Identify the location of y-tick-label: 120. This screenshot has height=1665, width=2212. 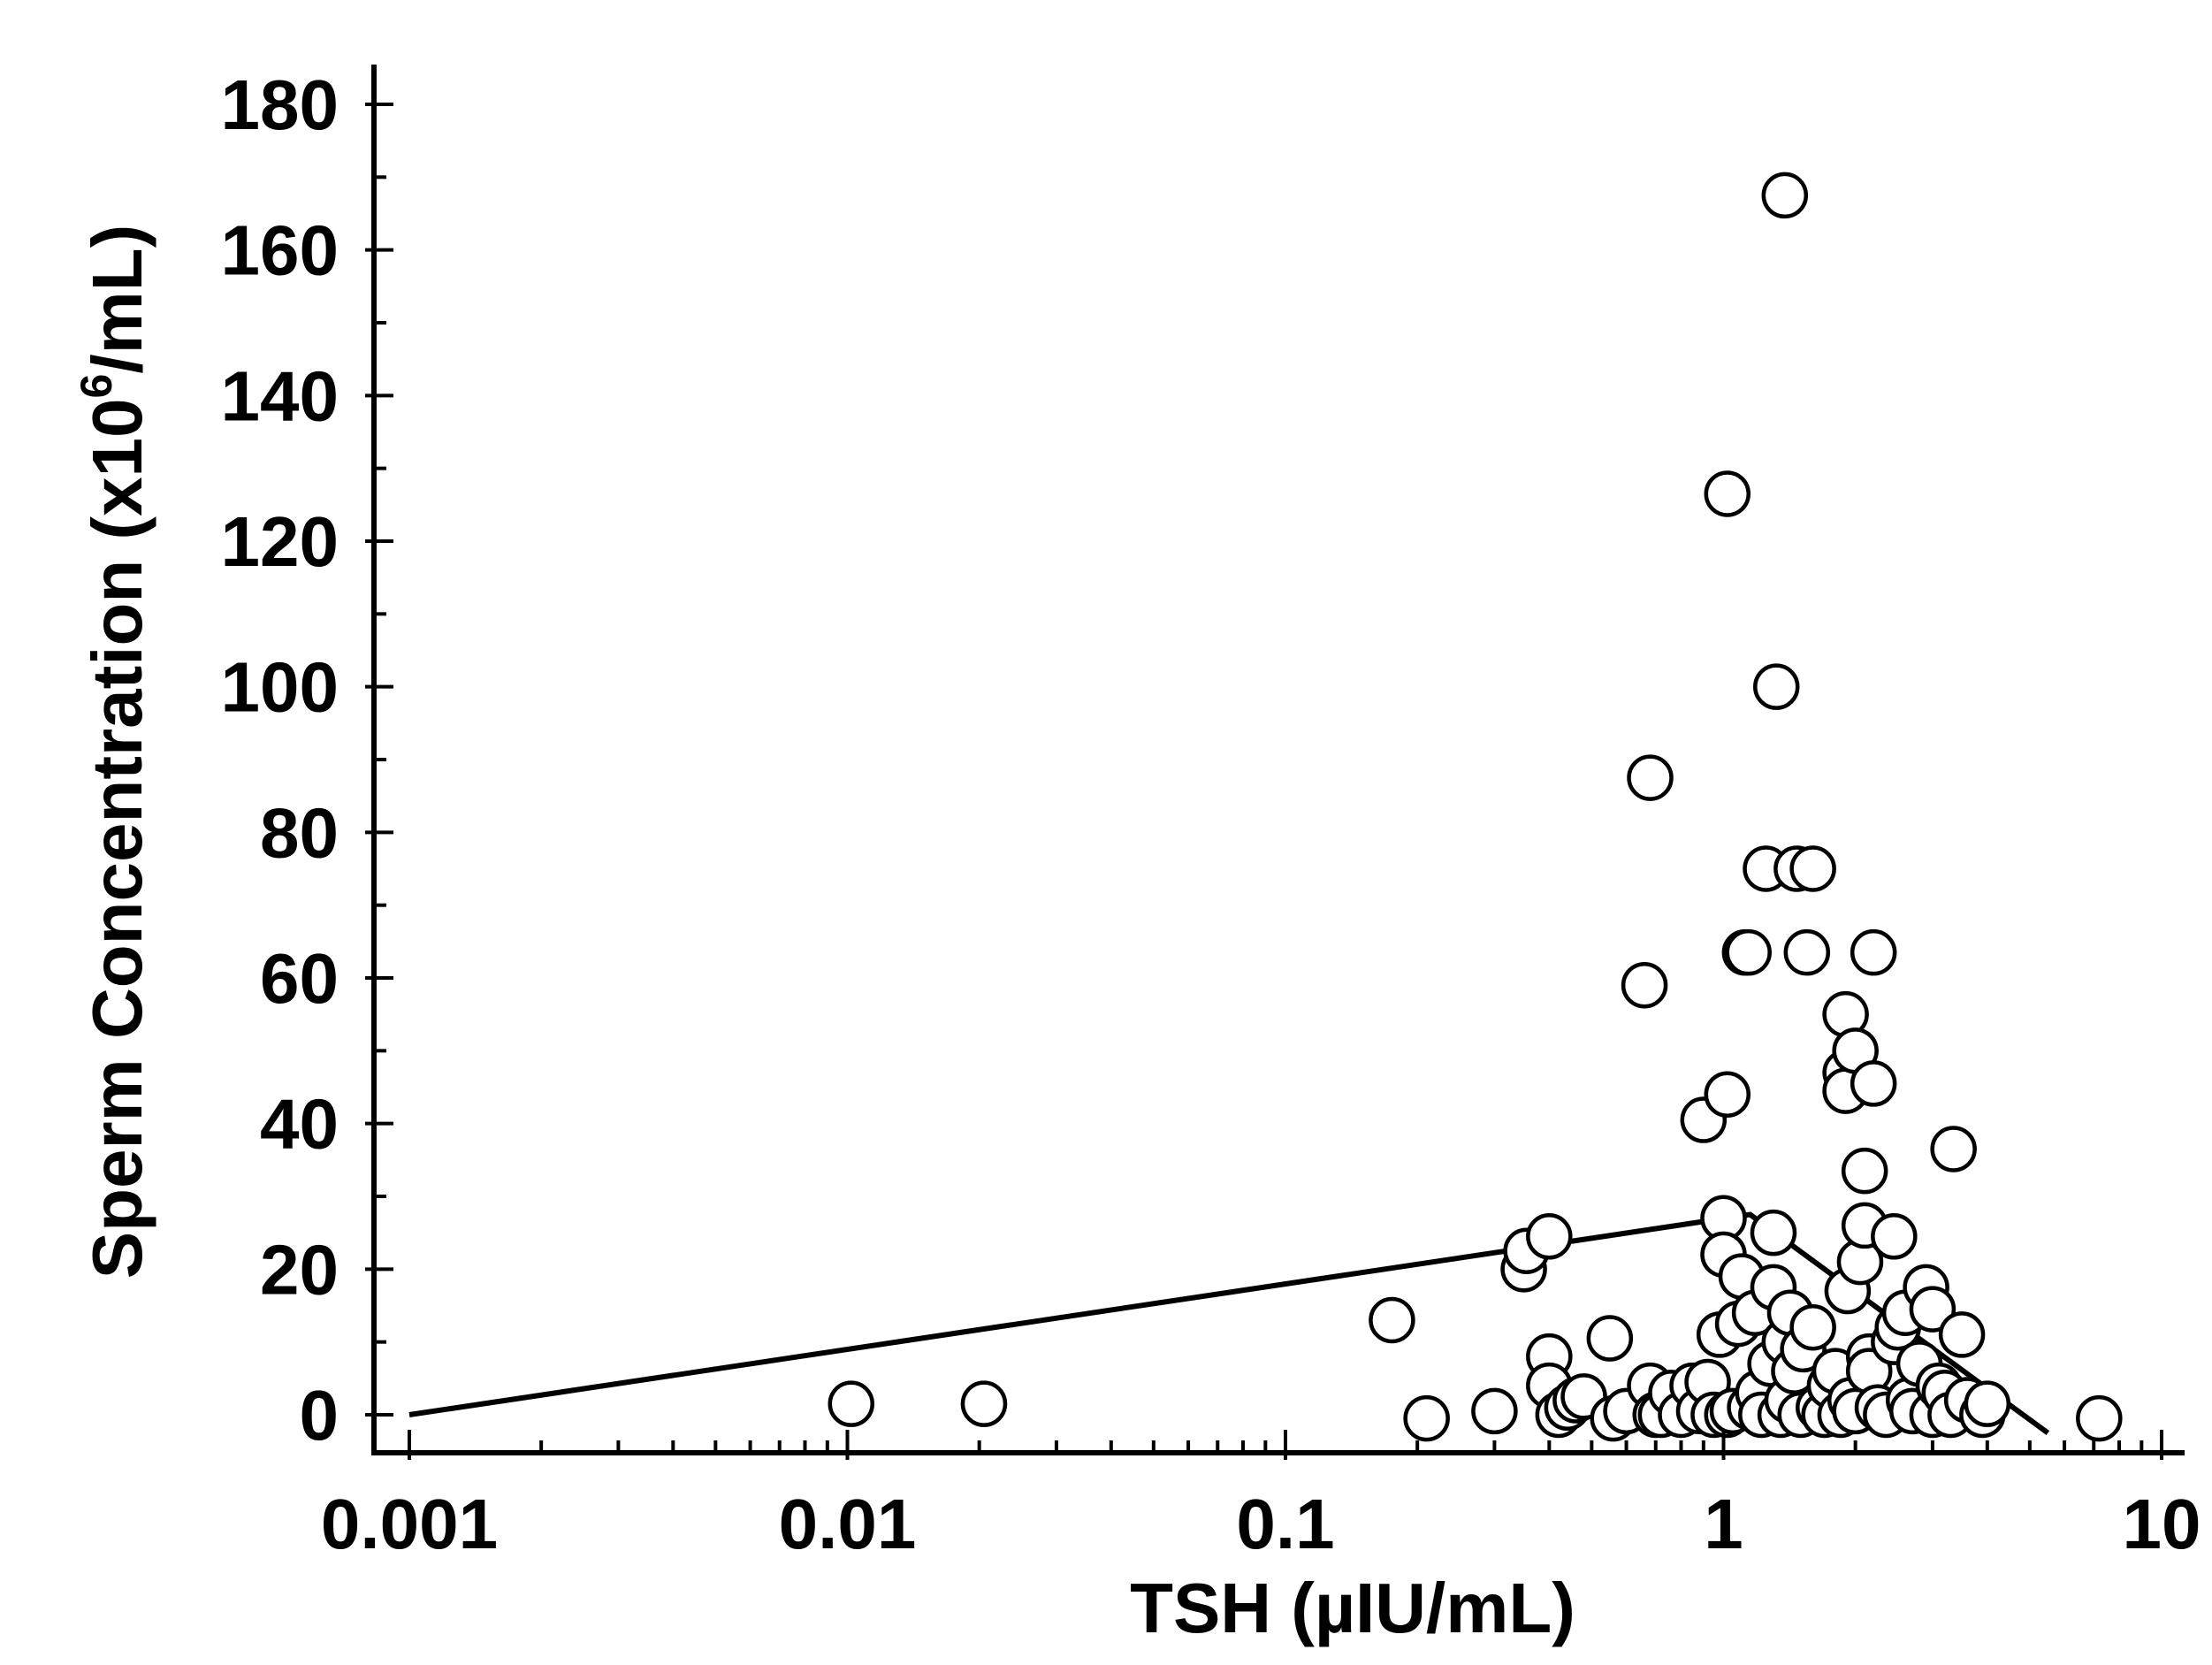
(280, 541).